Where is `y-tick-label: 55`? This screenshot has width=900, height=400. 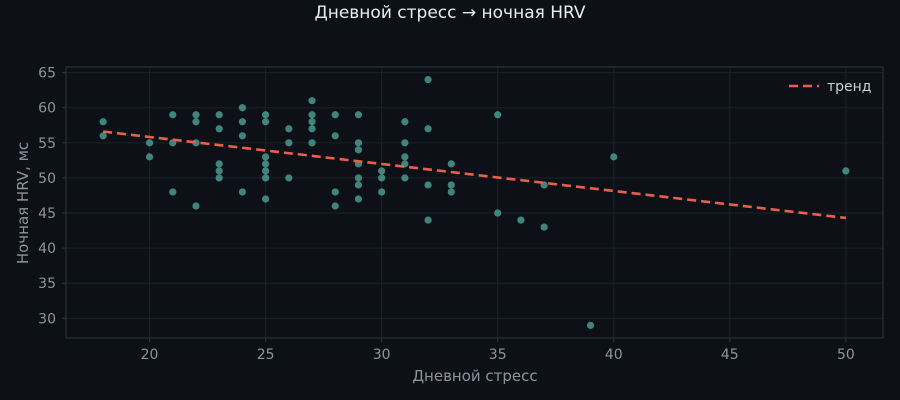 y-tick-label: 55 is located at coordinates (47, 144).